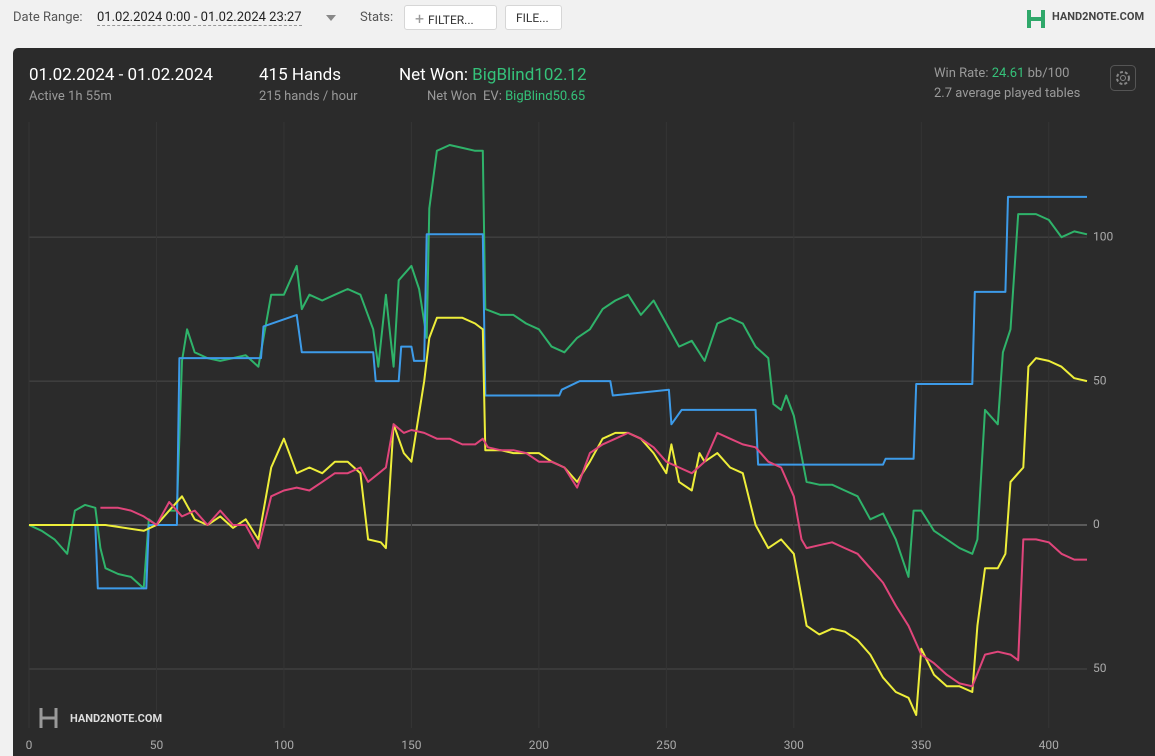 The image size is (1155, 756). I want to click on settings-button, so click(1123, 78).